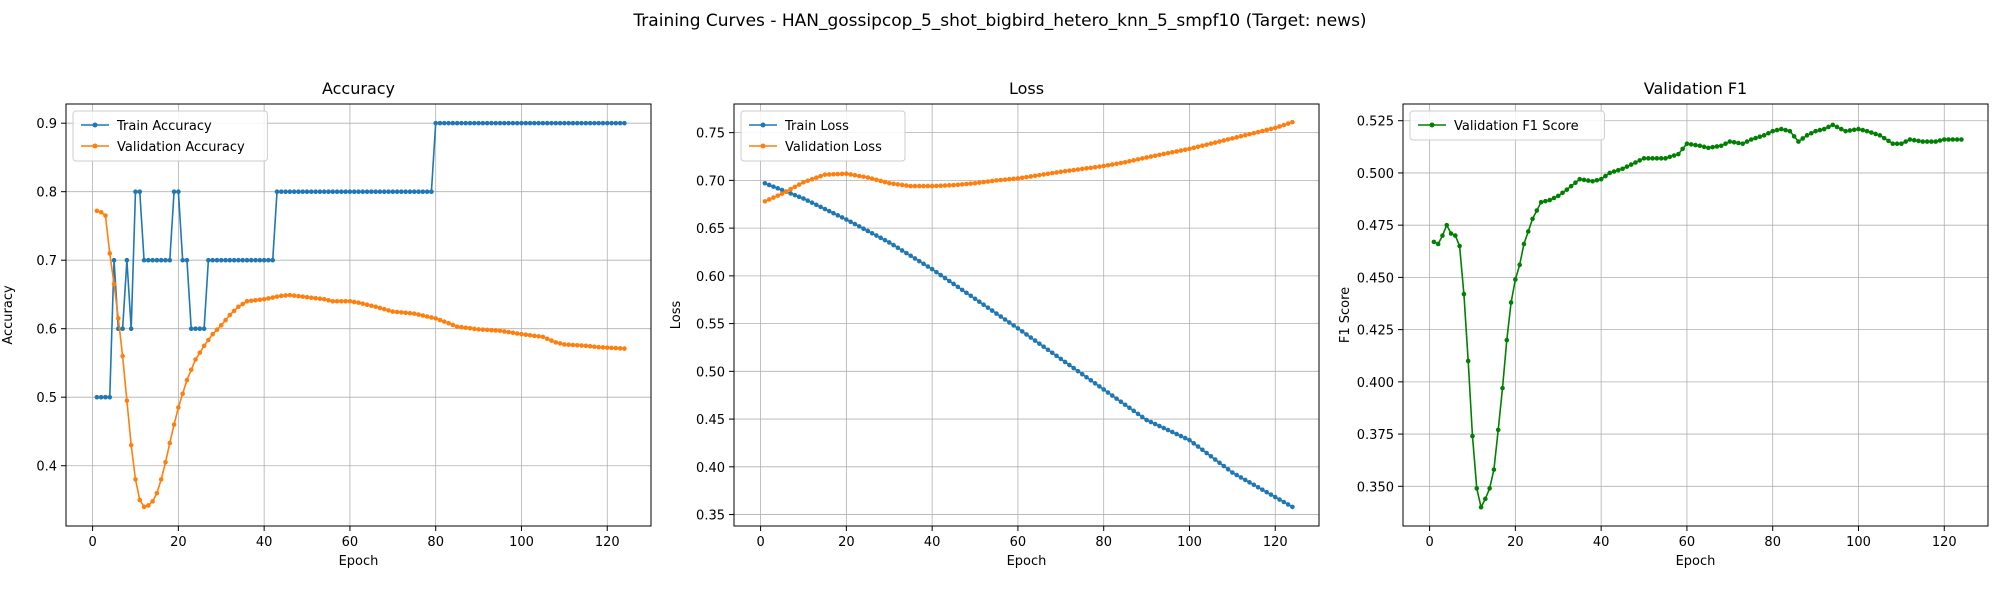 This screenshot has width=2000, height=600. Describe the element at coordinates (1375, 174) in the screenshot. I see `y-tick-label: 0.500` at that location.